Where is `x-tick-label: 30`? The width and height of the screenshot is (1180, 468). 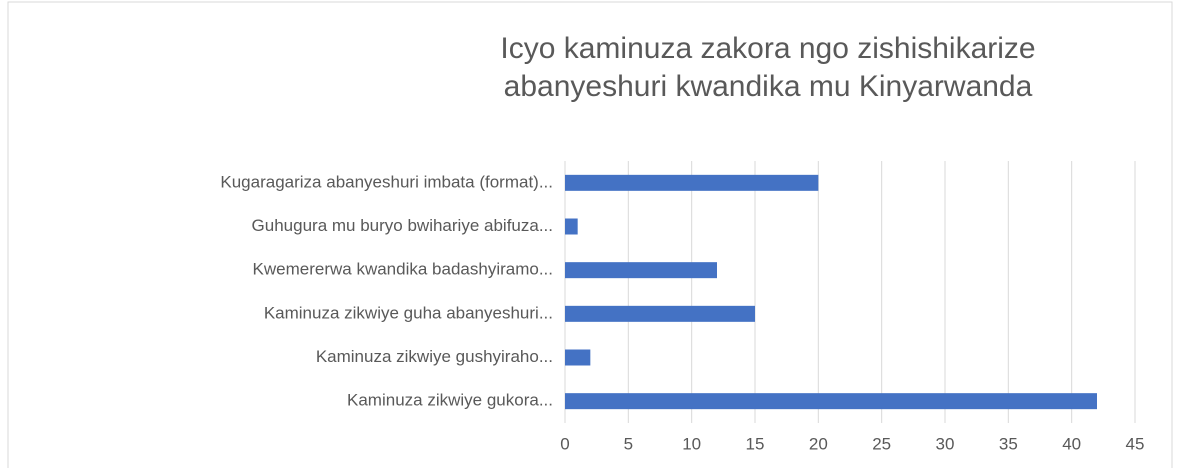 x-tick-label: 30 is located at coordinates (945, 443).